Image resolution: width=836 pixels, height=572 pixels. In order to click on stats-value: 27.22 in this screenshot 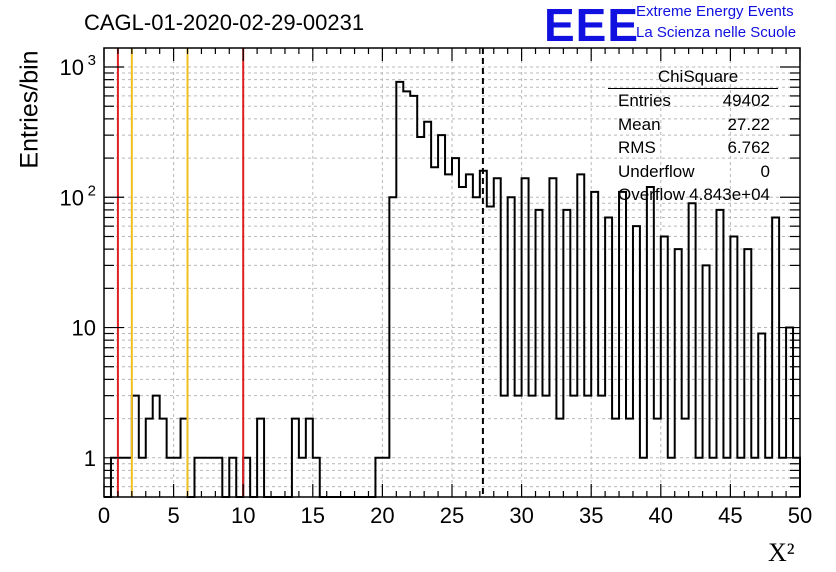, I will do `click(748, 124)`.